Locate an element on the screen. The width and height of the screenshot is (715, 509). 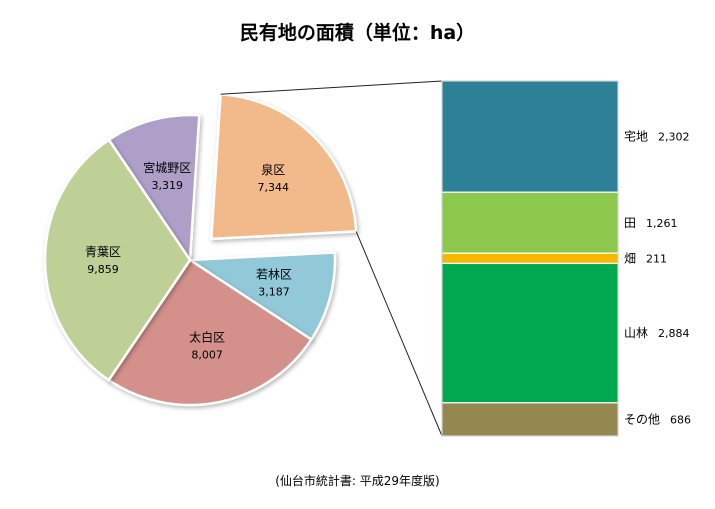
slice-label: 宮城野区 is located at coordinates (167, 167).